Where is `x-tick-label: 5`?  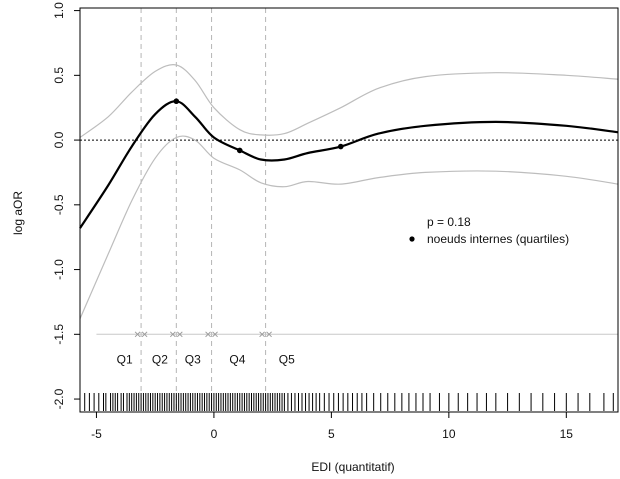 x-tick-label: 5 is located at coordinates (331, 434).